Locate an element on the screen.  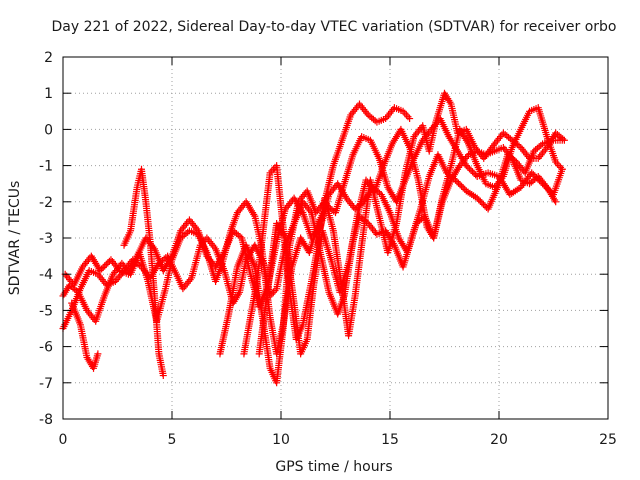
y-tick-label: -3 is located at coordinates (46, 239).